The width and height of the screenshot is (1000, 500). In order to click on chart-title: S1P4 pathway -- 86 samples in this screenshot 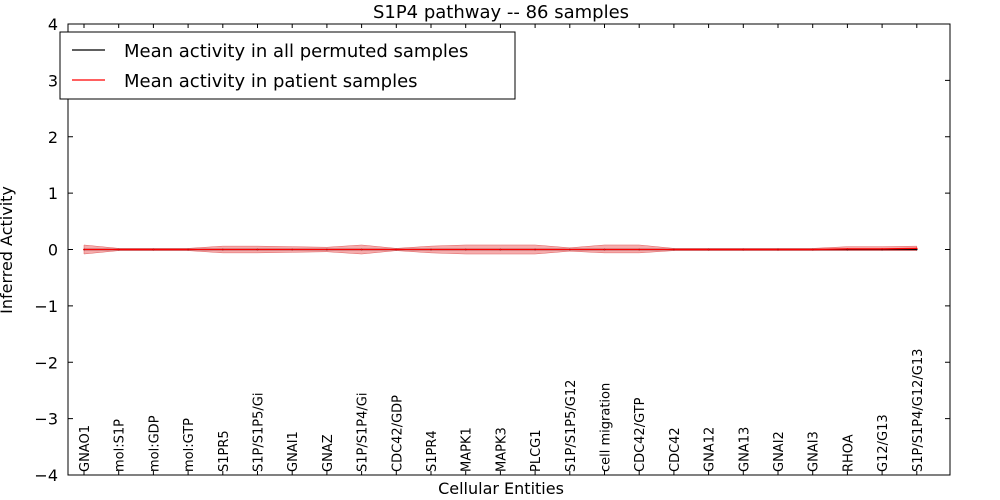, I will do `click(501, 12)`.